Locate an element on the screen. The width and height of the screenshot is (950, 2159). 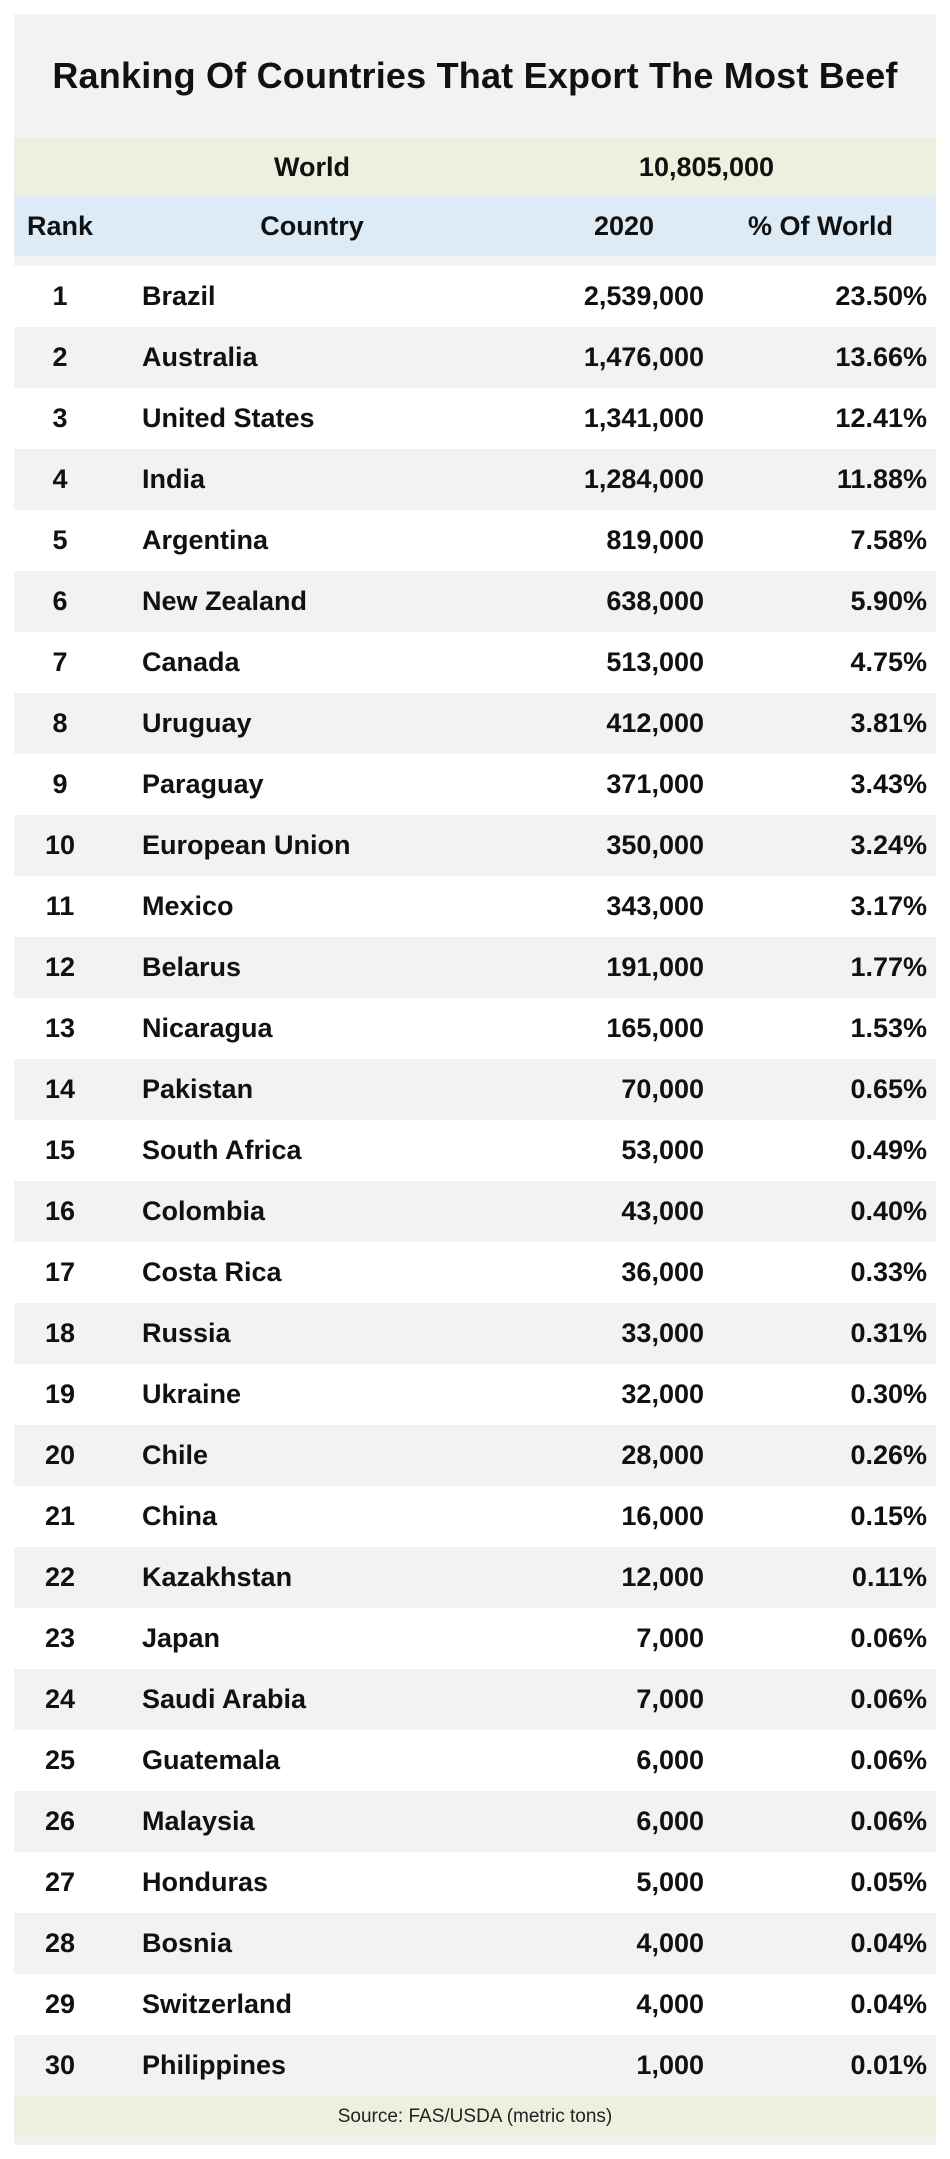
table-row: 16 Colombia 43,000 0.40% is located at coordinates (475, 1211).